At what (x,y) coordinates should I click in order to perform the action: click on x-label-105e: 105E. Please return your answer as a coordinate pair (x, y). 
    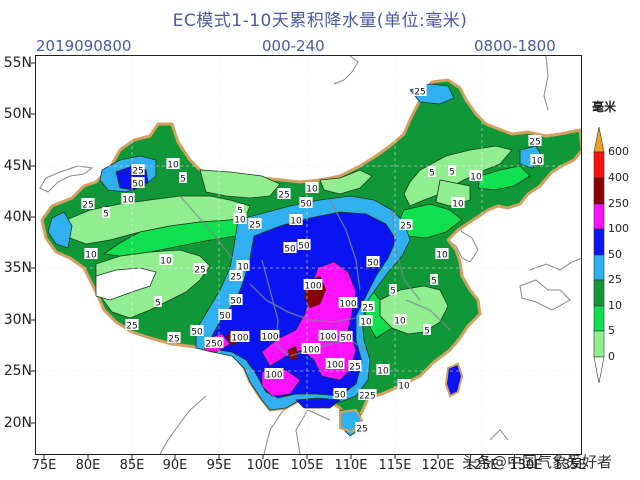
    Looking at the image, I should click on (307, 465).